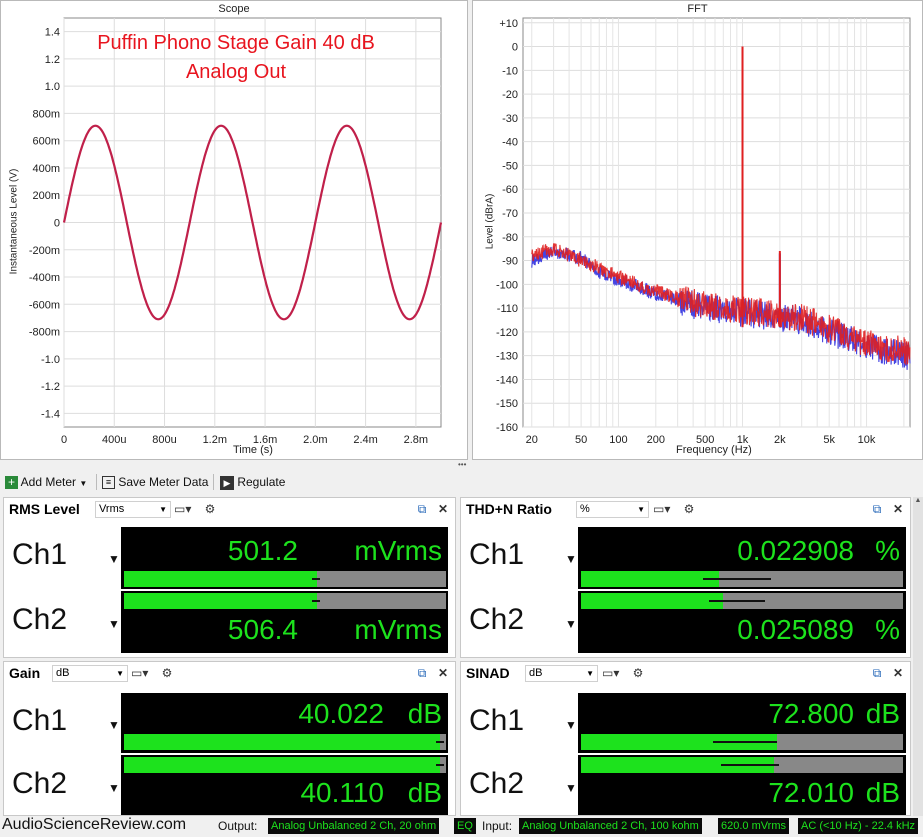 The width and height of the screenshot is (923, 837). Describe the element at coordinates (858, 826) in the screenshot. I see `filter-setting: AC (<10 Hz) - 22.4 kHz` at that location.